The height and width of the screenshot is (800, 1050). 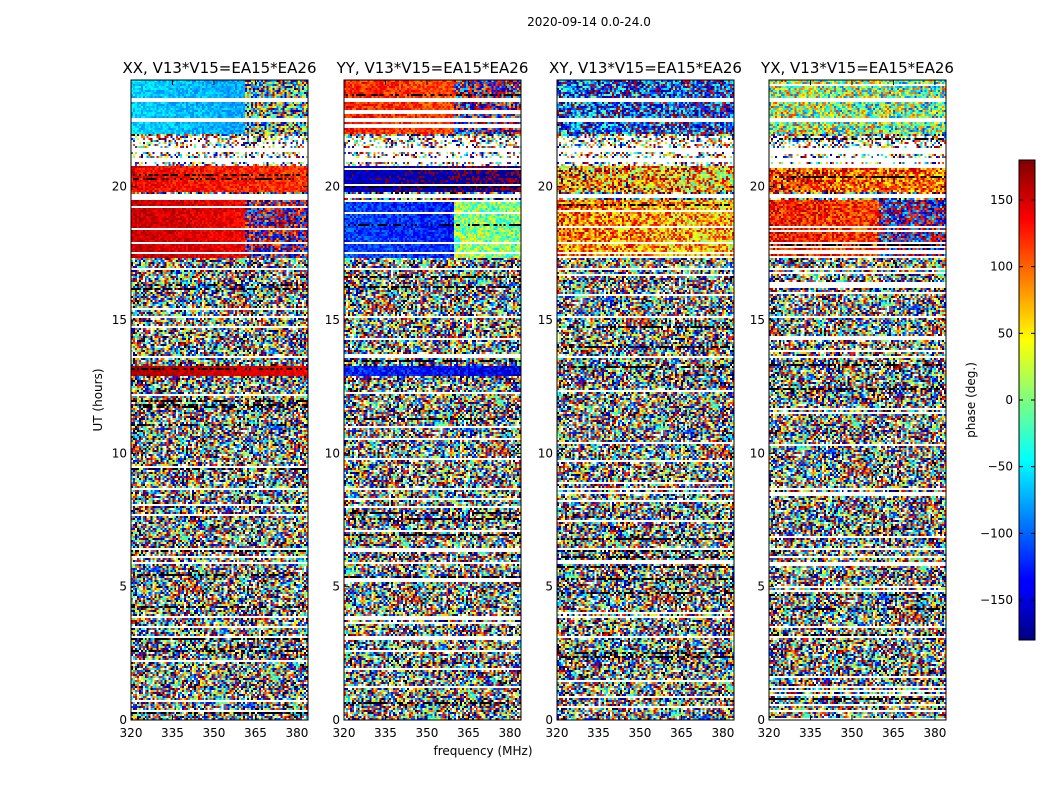 What do you see at coordinates (1001, 200) in the screenshot?
I see `colorbar-tick-label: 150` at bounding box center [1001, 200].